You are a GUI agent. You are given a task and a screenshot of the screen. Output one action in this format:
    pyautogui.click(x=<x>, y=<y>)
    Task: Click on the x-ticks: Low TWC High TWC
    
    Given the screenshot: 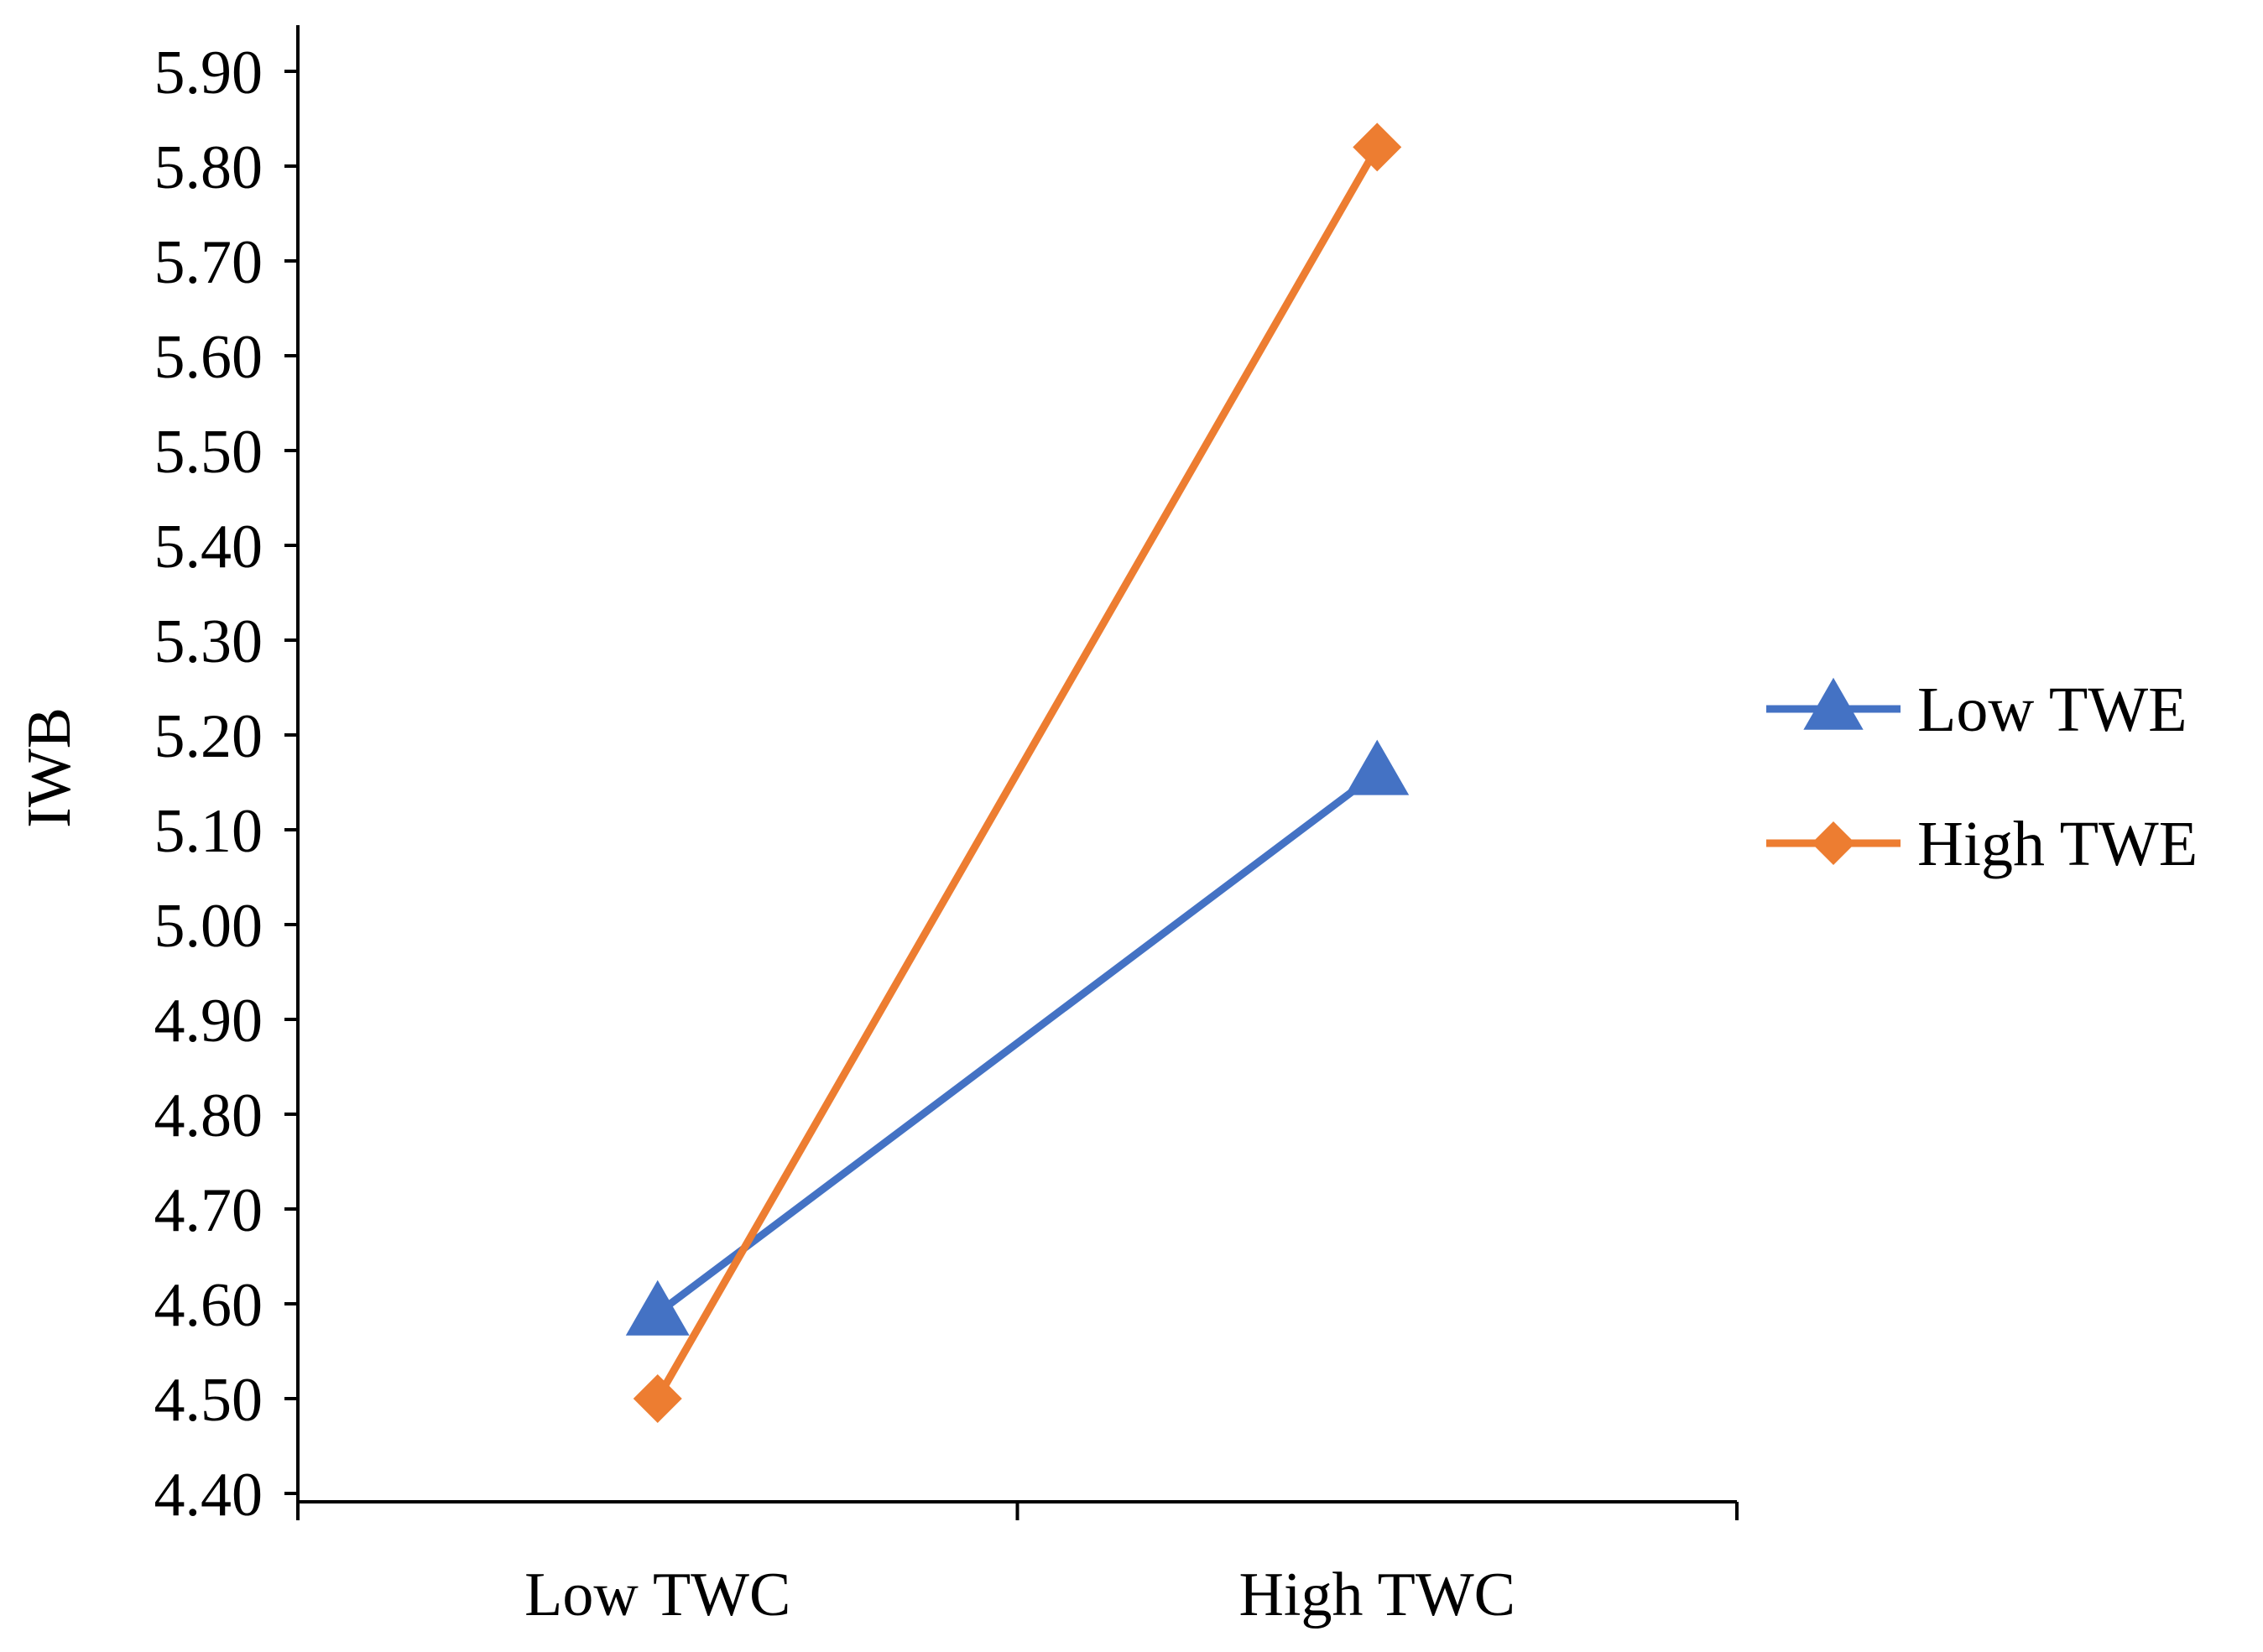 What is the action you would take?
    pyautogui.click(x=1017, y=1566)
    